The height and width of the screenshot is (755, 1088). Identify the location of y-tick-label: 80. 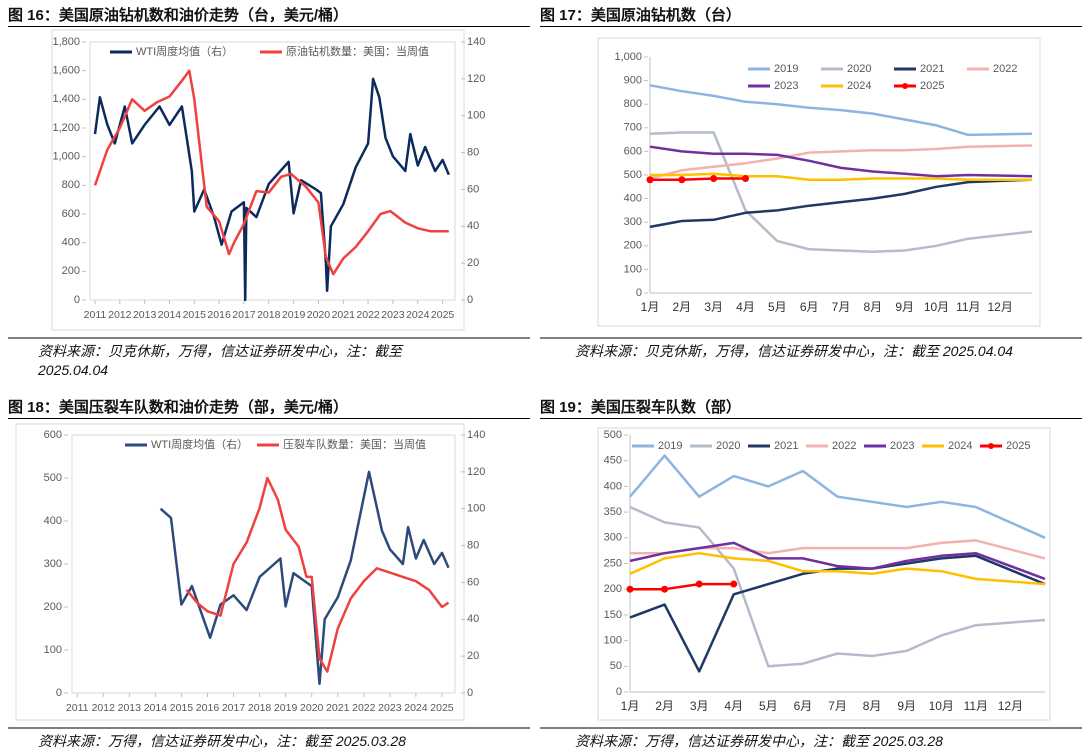
(473, 545).